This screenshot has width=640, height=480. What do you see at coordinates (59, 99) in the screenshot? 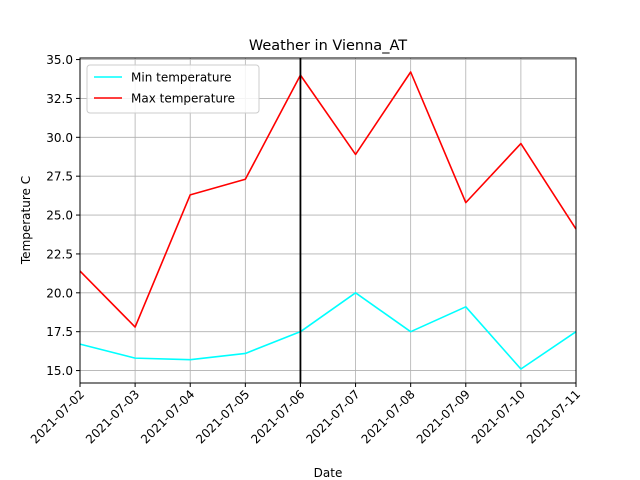
I see `y-tick-label: 32.5` at bounding box center [59, 99].